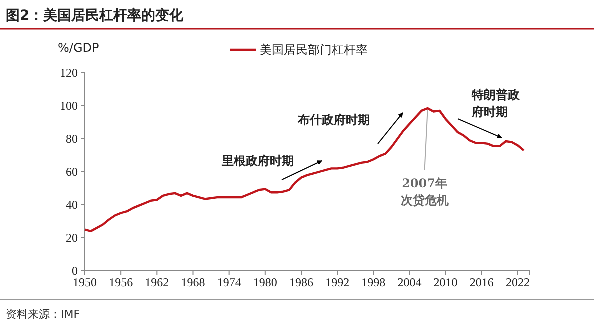 This screenshot has height=328, width=594. Describe the element at coordinates (333, 120) in the screenshot. I see `annotation: 布什政府时期` at that location.